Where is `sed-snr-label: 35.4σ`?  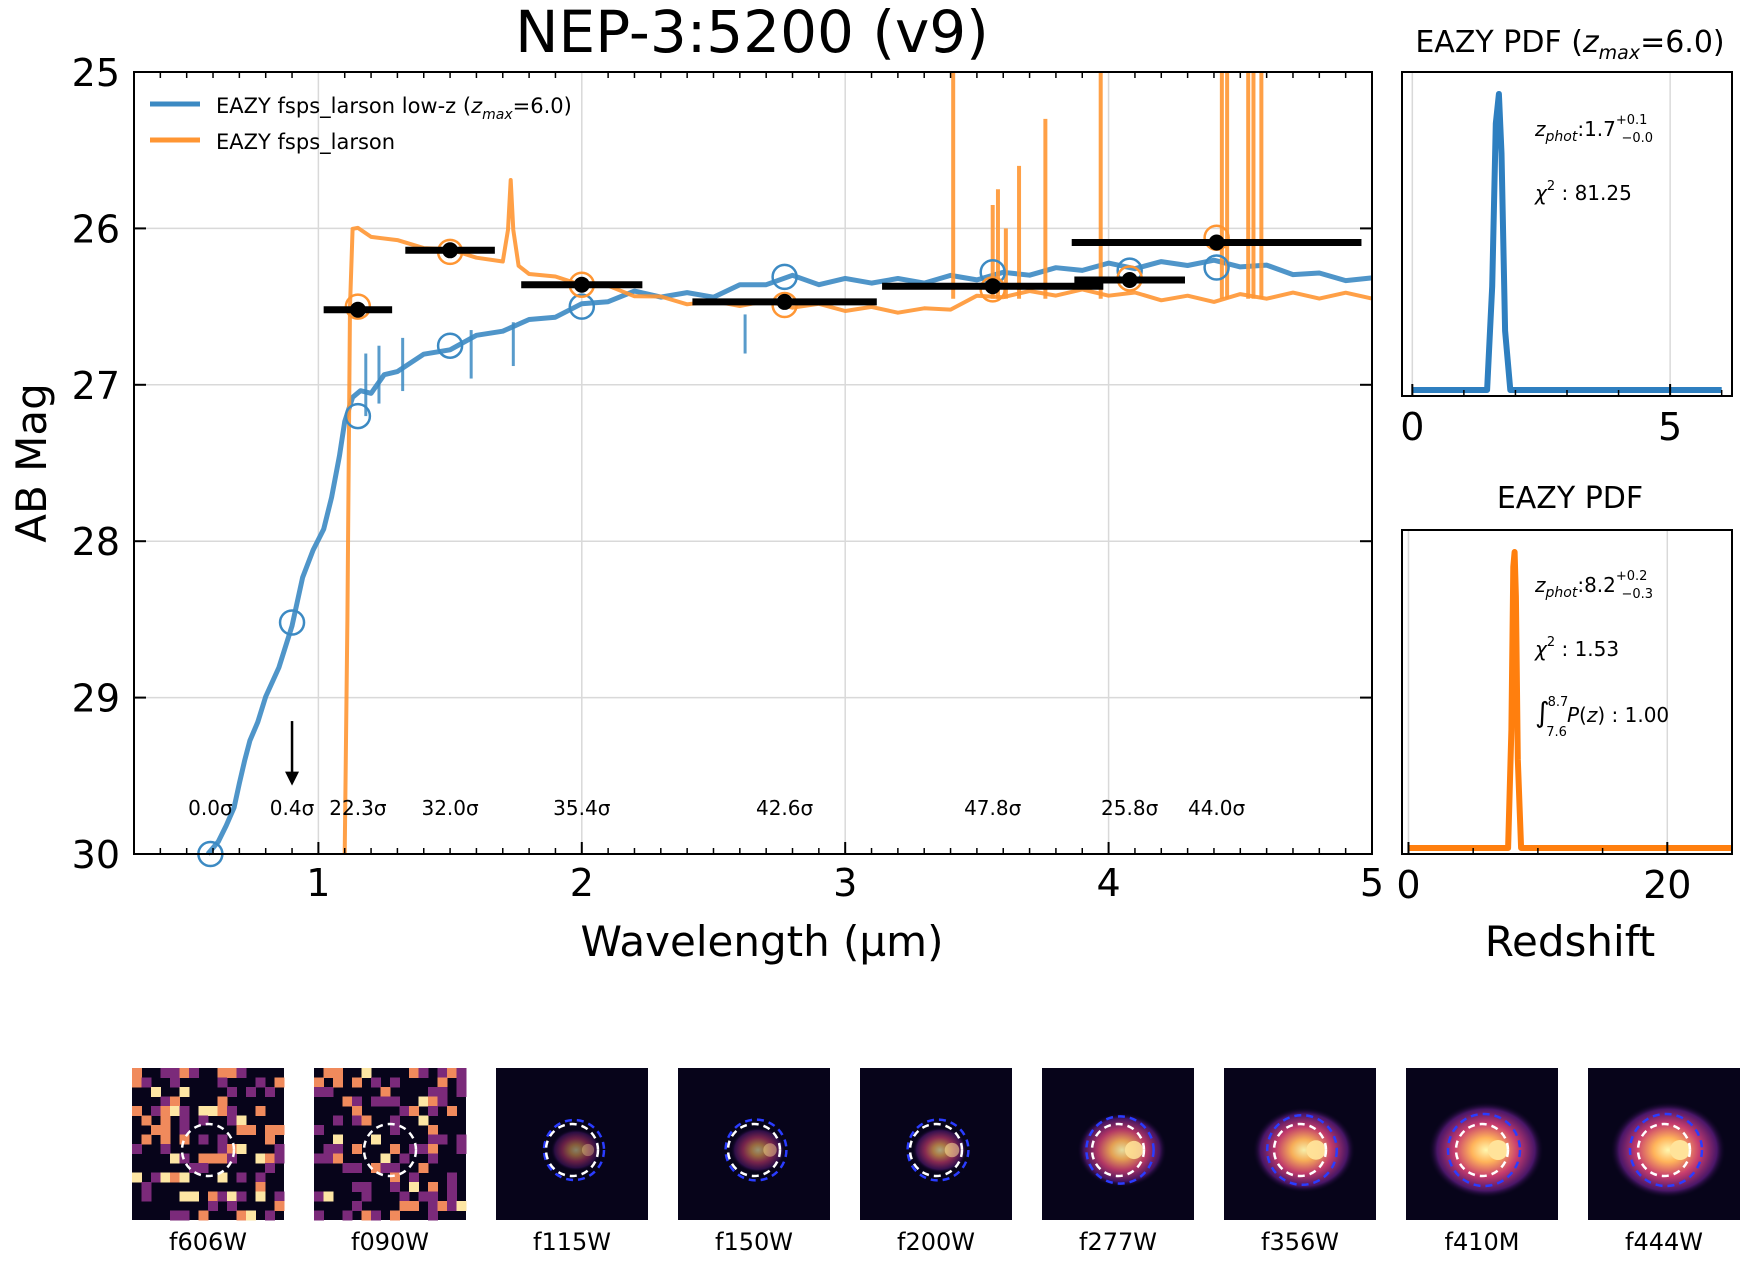
sed-snr-label: 35.4σ is located at coordinates (582, 808).